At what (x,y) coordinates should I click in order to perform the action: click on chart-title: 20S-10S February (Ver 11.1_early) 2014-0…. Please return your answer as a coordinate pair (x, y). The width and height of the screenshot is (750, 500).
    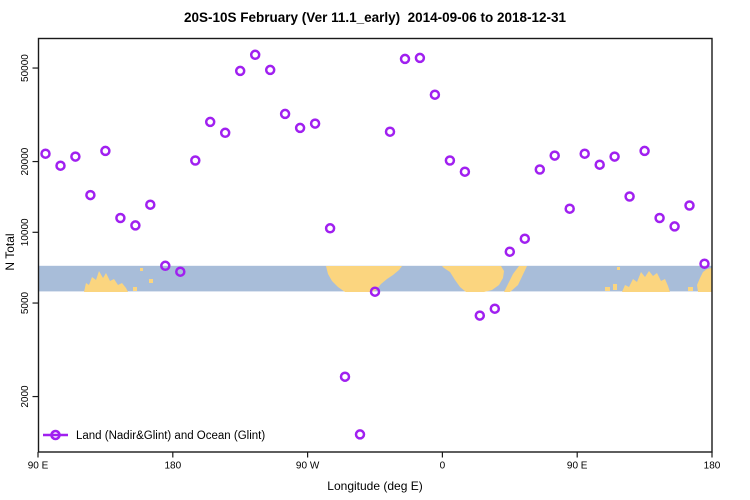
    Looking at the image, I should click on (375, 17).